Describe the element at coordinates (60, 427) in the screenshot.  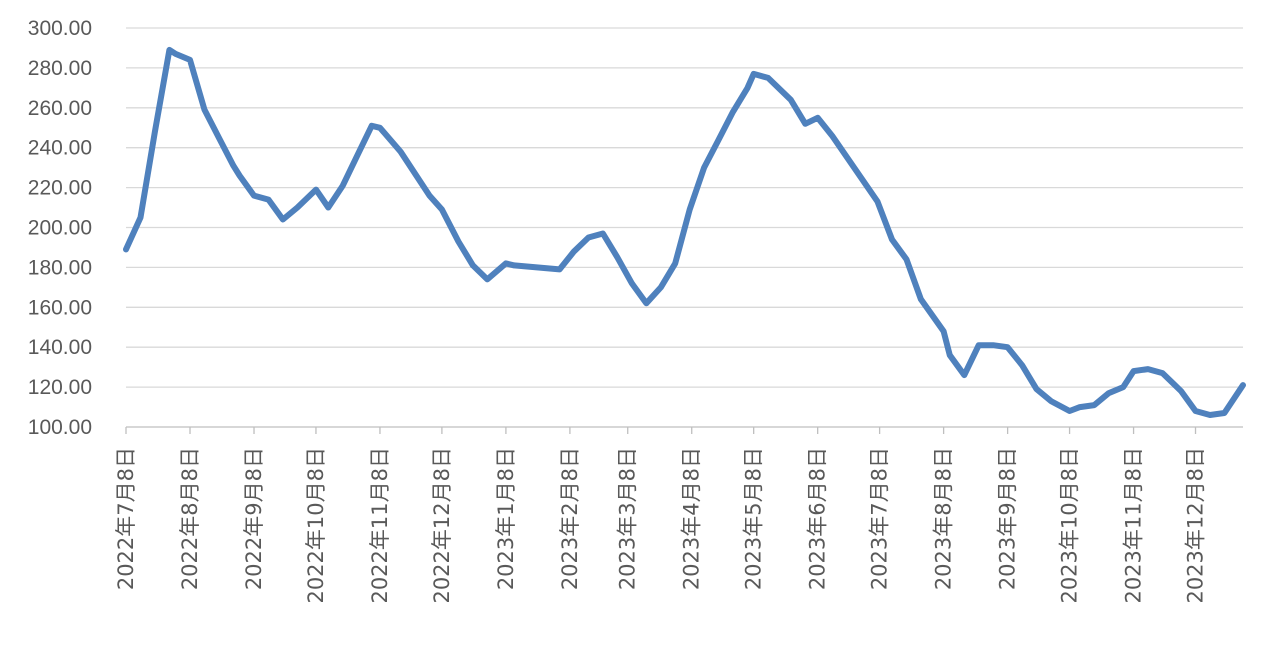
I see `y-tick-label: 100.00` at that location.